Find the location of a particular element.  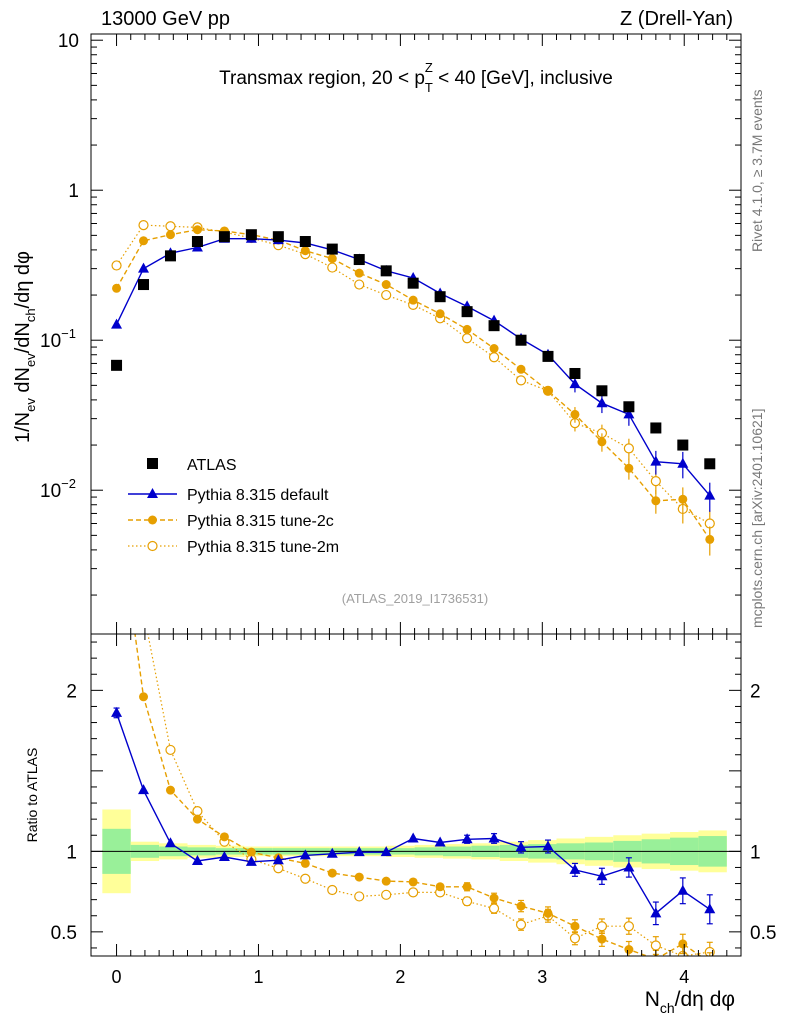

ratio-y-tick-label-right: 1 is located at coordinates (755, 852).